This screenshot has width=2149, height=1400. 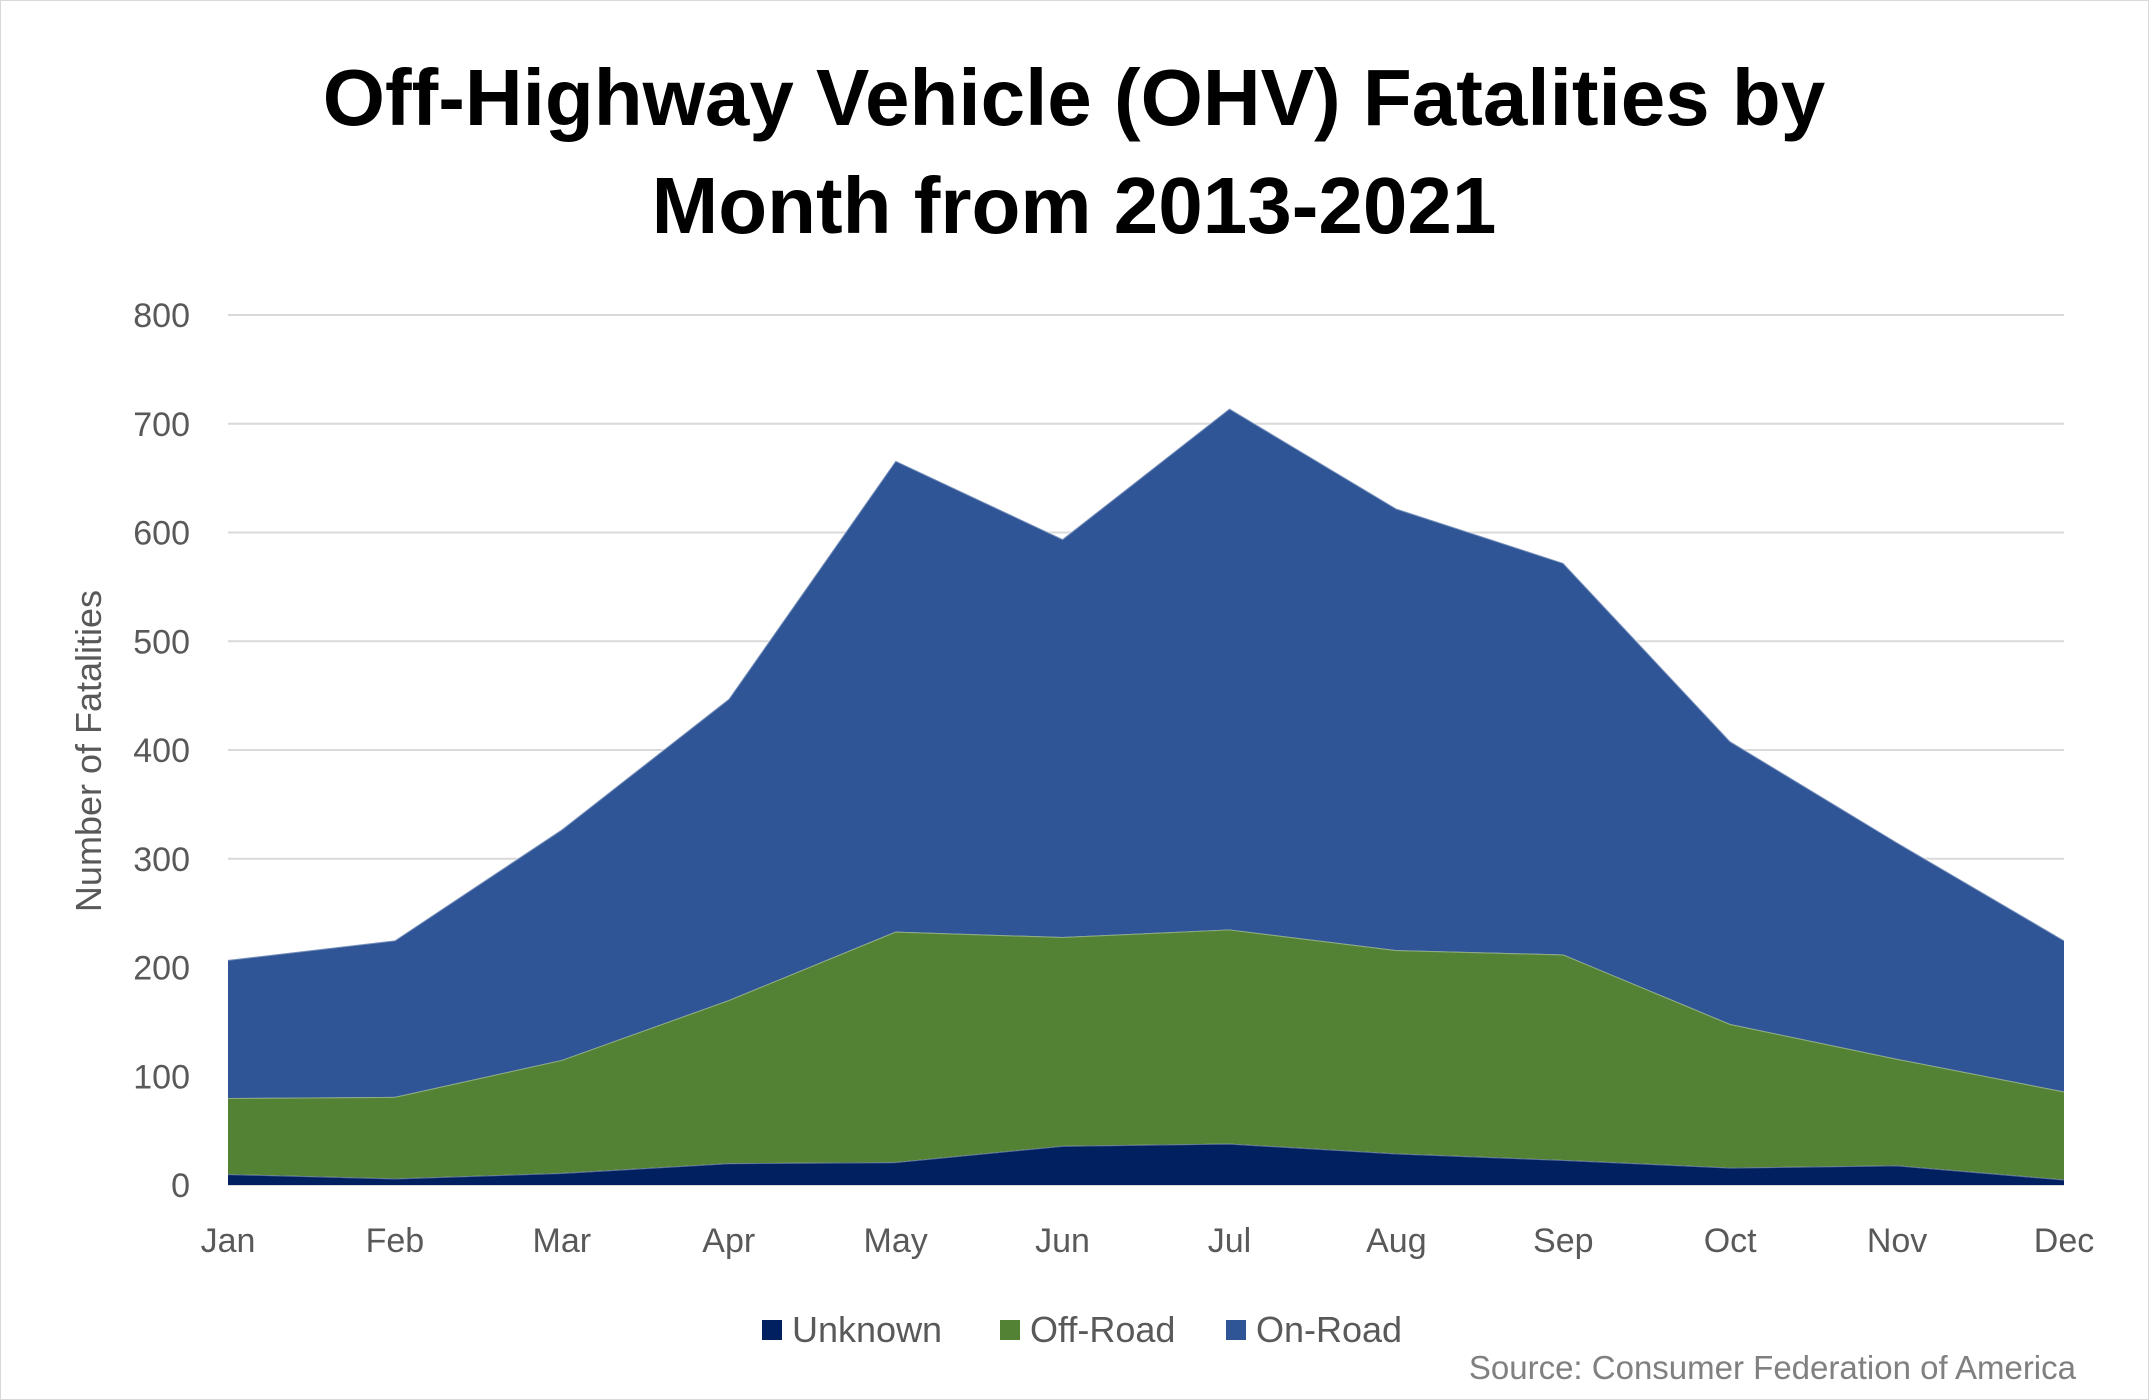 What do you see at coordinates (1102, 1329) in the screenshot?
I see `legend-label-off-road: Off-Road` at bounding box center [1102, 1329].